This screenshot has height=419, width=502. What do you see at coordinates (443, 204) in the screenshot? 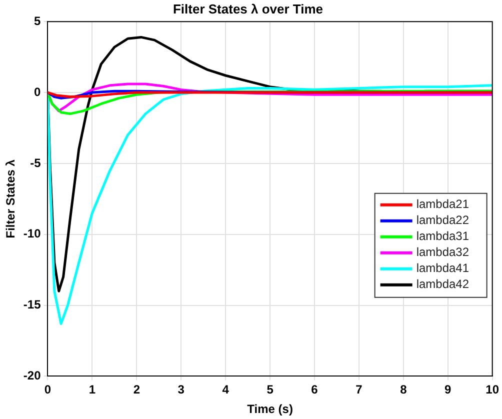
I see `legend-label: lambda21` at bounding box center [443, 204].